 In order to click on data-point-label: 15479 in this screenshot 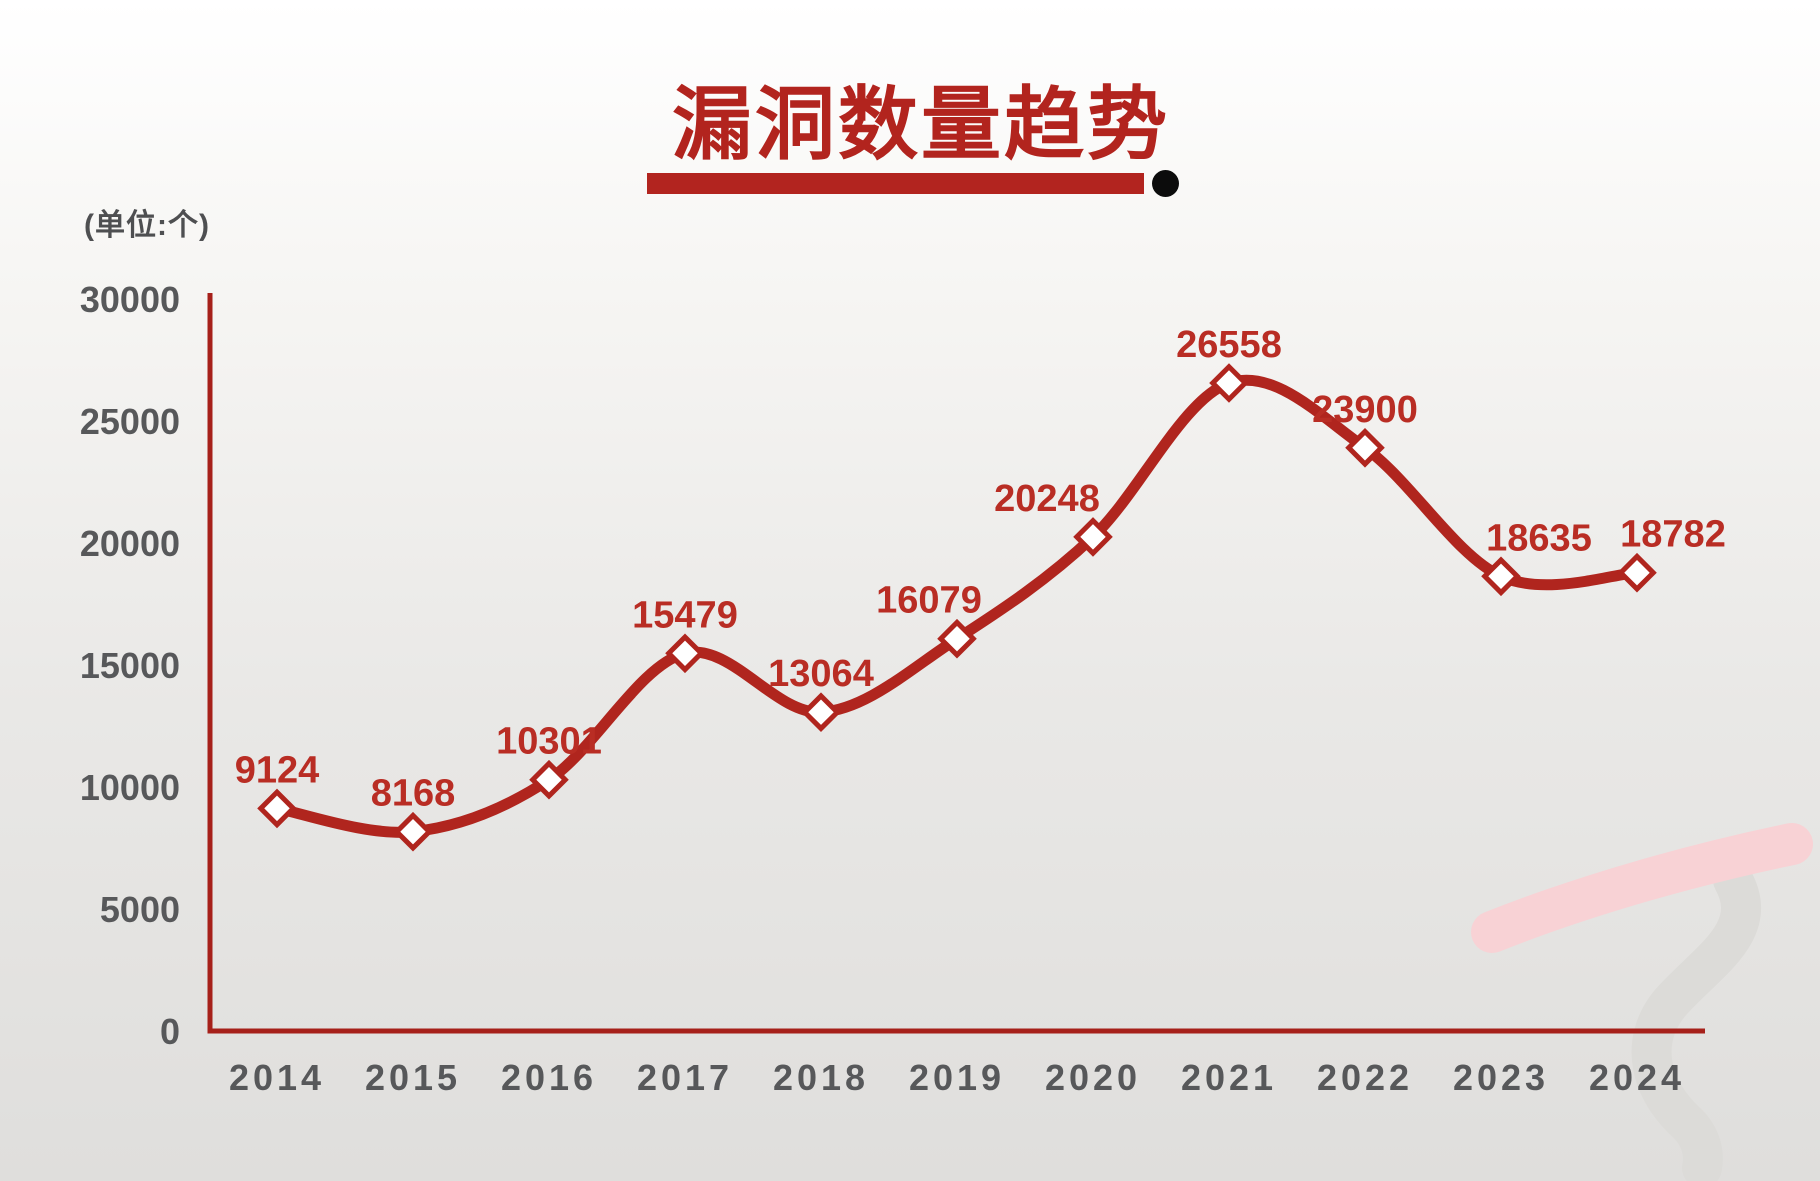, I will do `click(685, 615)`.